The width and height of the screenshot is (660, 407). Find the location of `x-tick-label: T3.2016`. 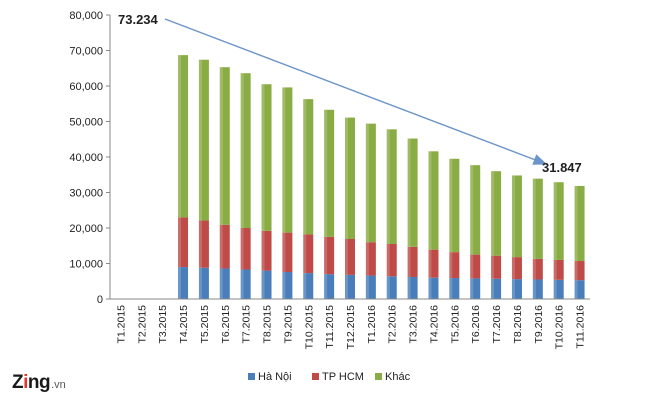

x-tick-label: T3.2016 is located at coordinates (414, 324).